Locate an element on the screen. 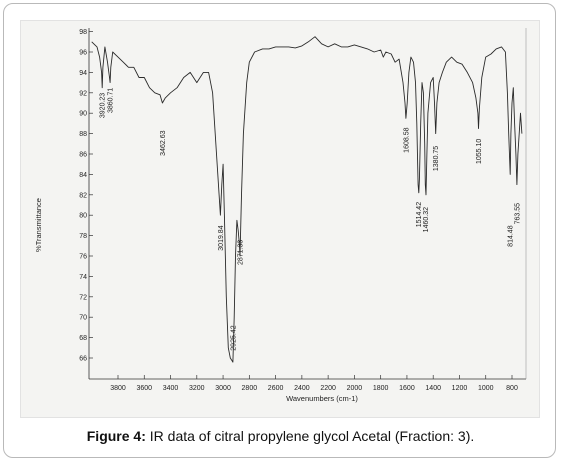 The image size is (561, 462). y-tick-label: 96 is located at coordinates (83, 53).